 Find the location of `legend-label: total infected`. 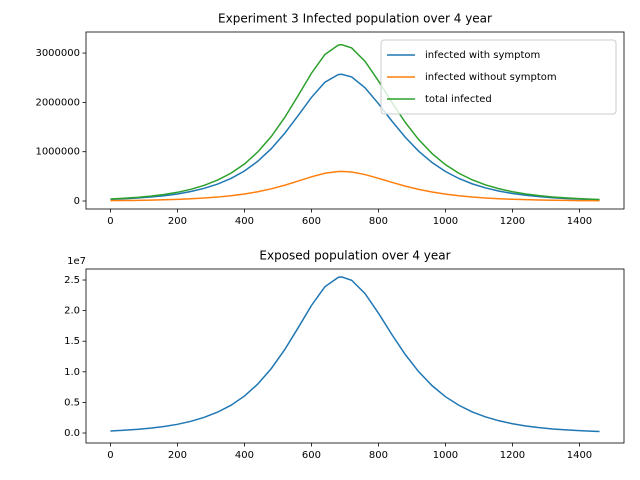

legend-label: total infected is located at coordinates (458, 99).